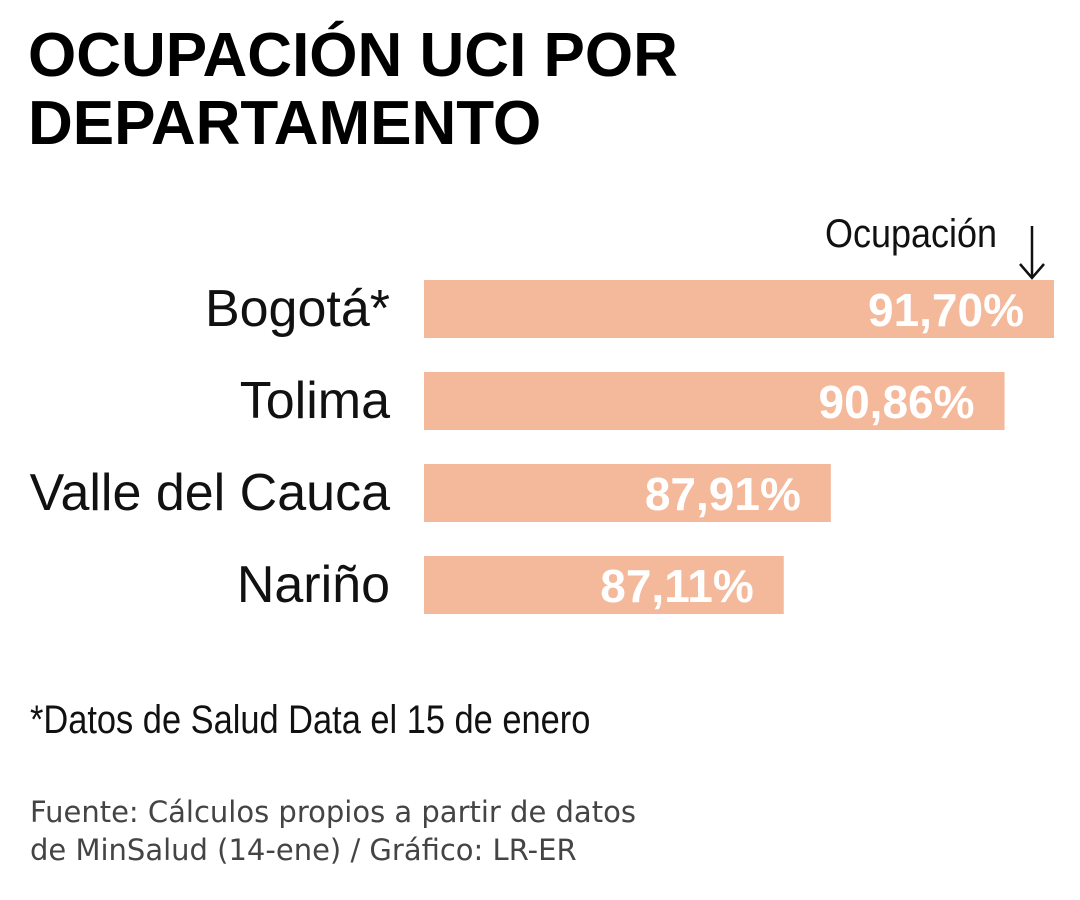  Describe the element at coordinates (676, 586) in the screenshot. I see `value-label: 87,11%` at that location.